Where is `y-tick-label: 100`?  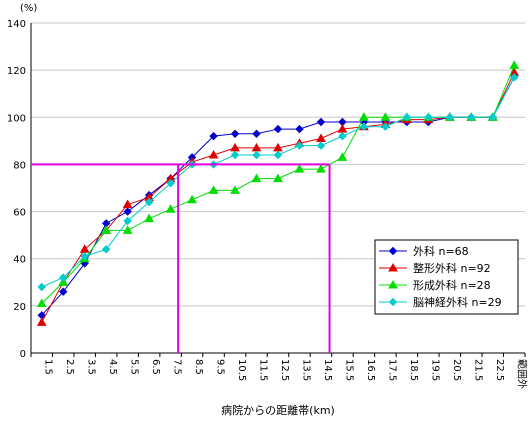 y-tick-label: 100 is located at coordinates (16, 118).